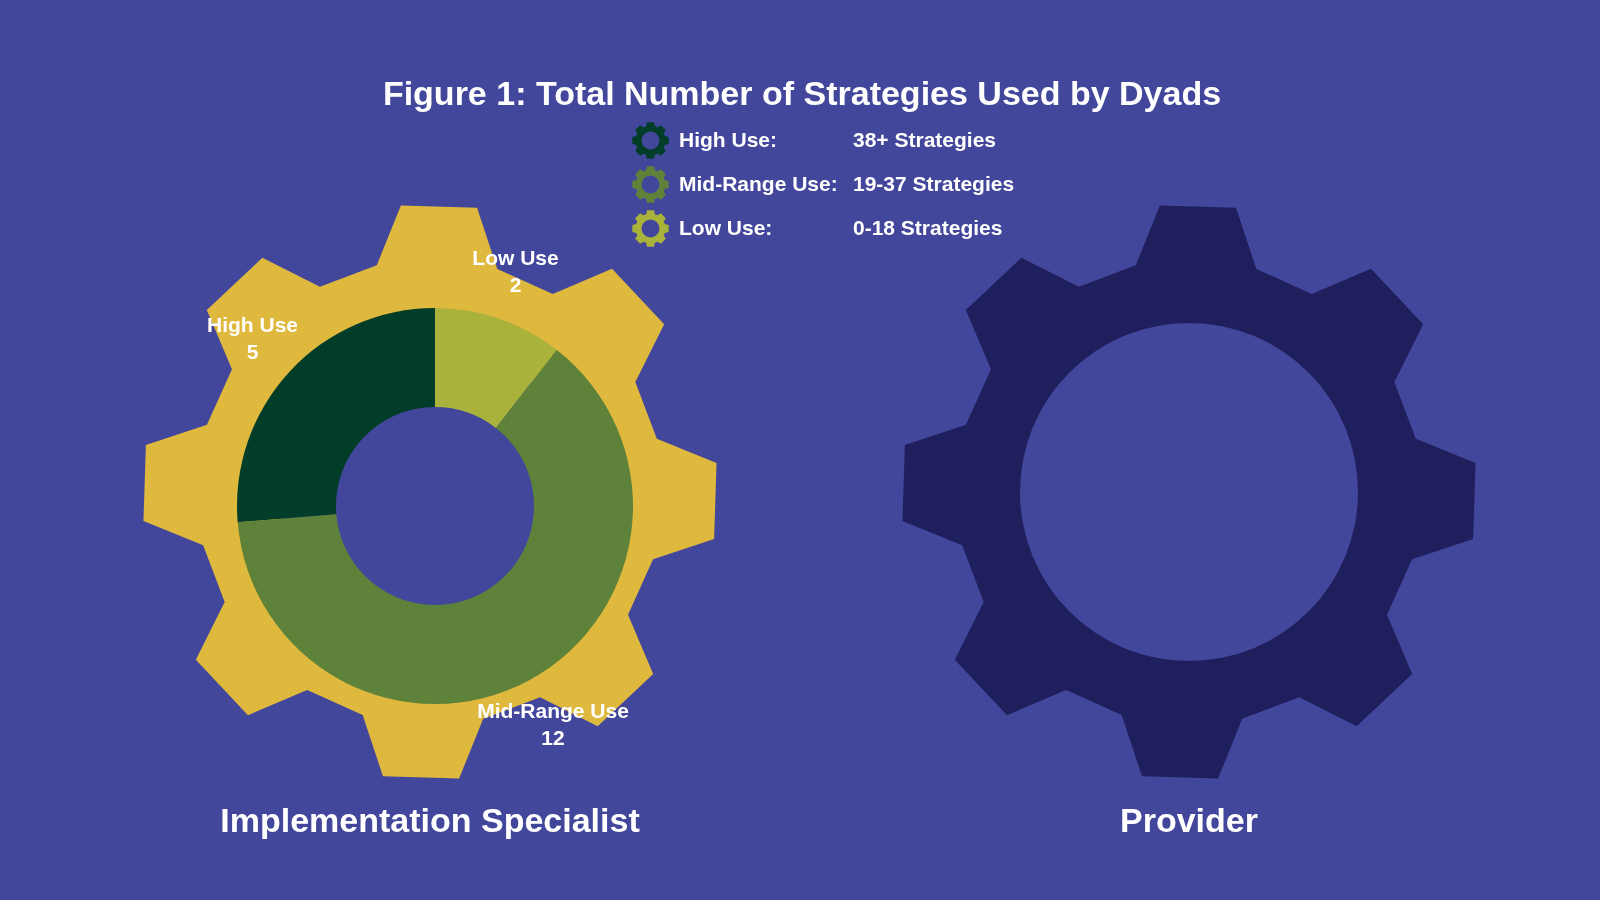  What do you see at coordinates (928, 228) in the screenshot?
I see `text: 0-18 Strategies` at bounding box center [928, 228].